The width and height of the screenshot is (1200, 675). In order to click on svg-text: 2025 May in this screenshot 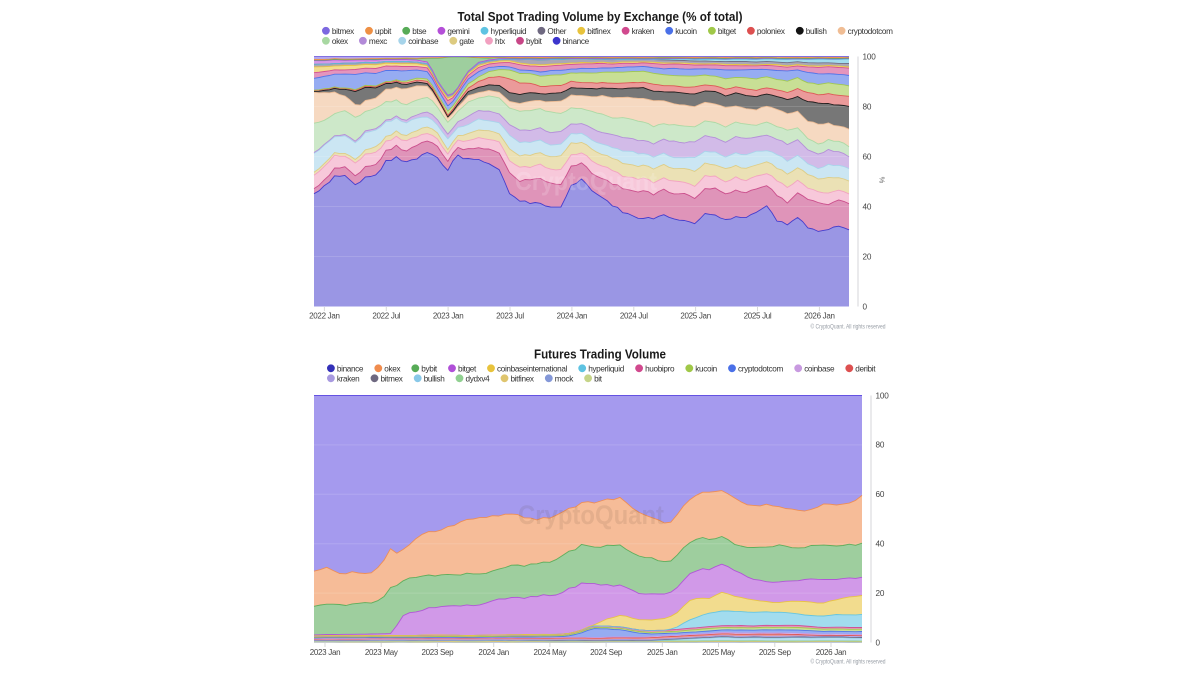, I will do `click(718, 652)`.